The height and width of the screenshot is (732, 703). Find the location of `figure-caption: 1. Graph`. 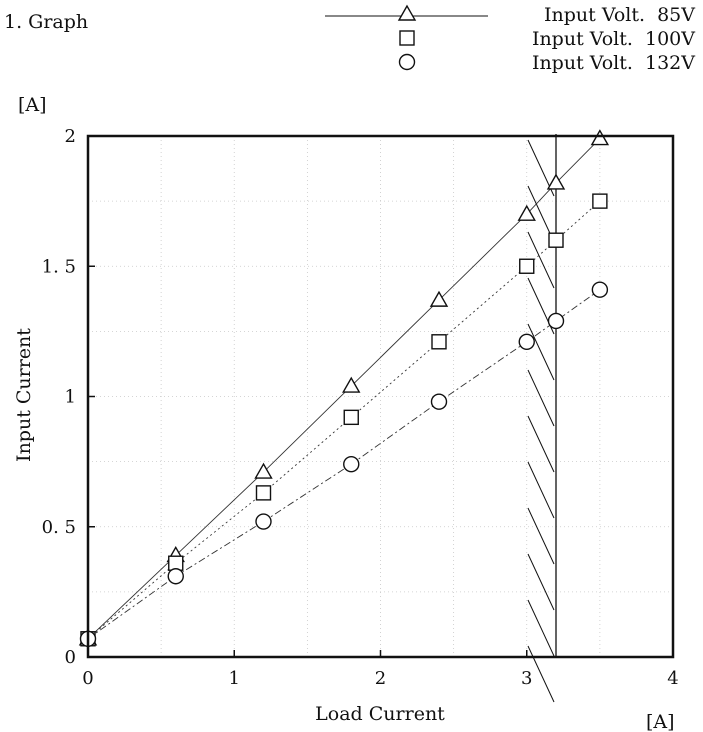

figure-caption: 1. Graph is located at coordinates (46, 22).